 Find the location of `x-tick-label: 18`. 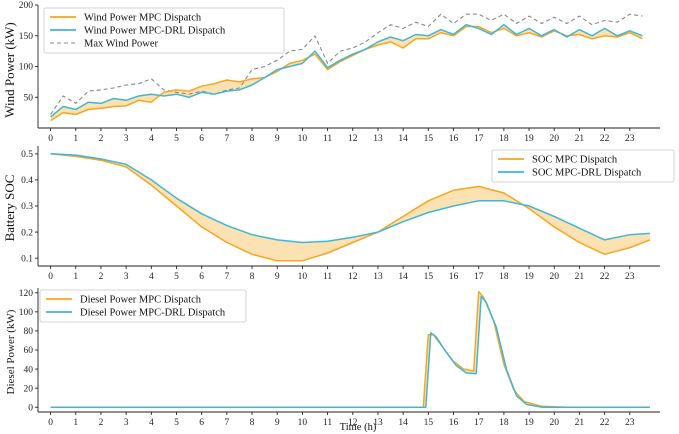

x-tick-label: 18 is located at coordinates (504, 277).